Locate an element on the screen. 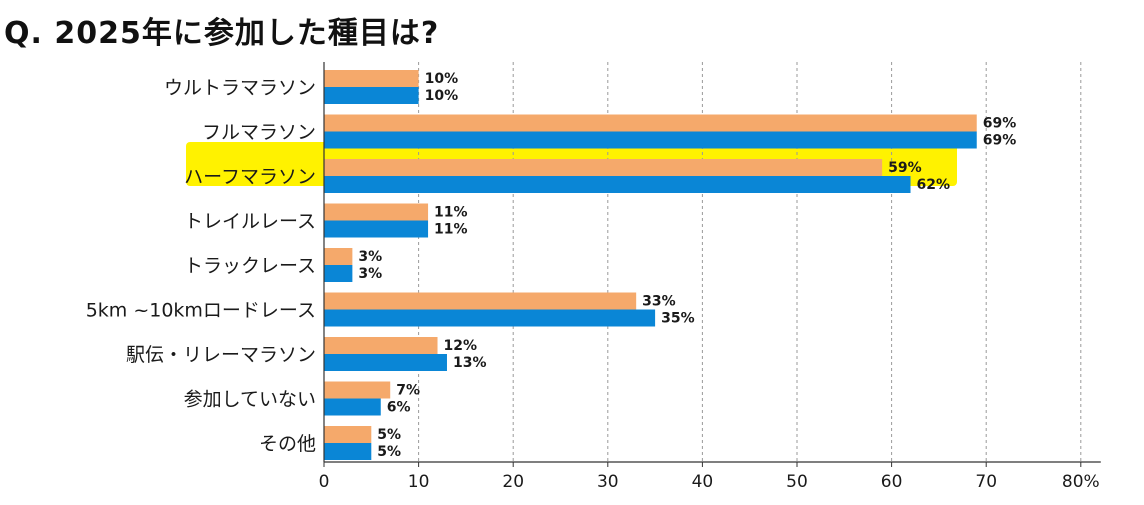 The width and height of the screenshot is (1144, 505). category-label: その他 is located at coordinates (287, 444).